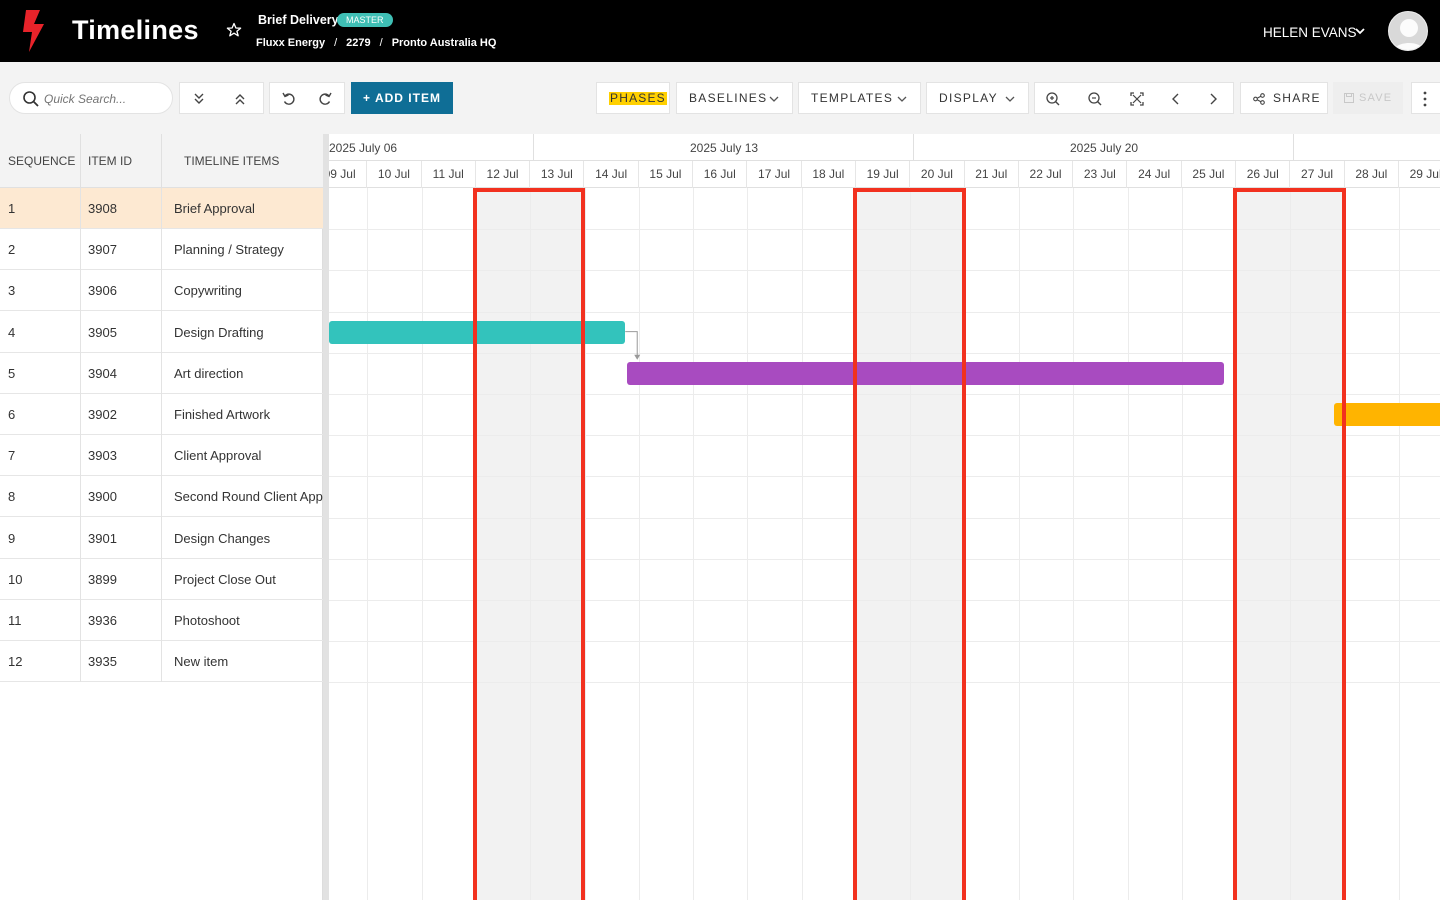 The image size is (1440, 900). Describe the element at coordinates (325, 99) in the screenshot. I see `redo-icon` at that location.